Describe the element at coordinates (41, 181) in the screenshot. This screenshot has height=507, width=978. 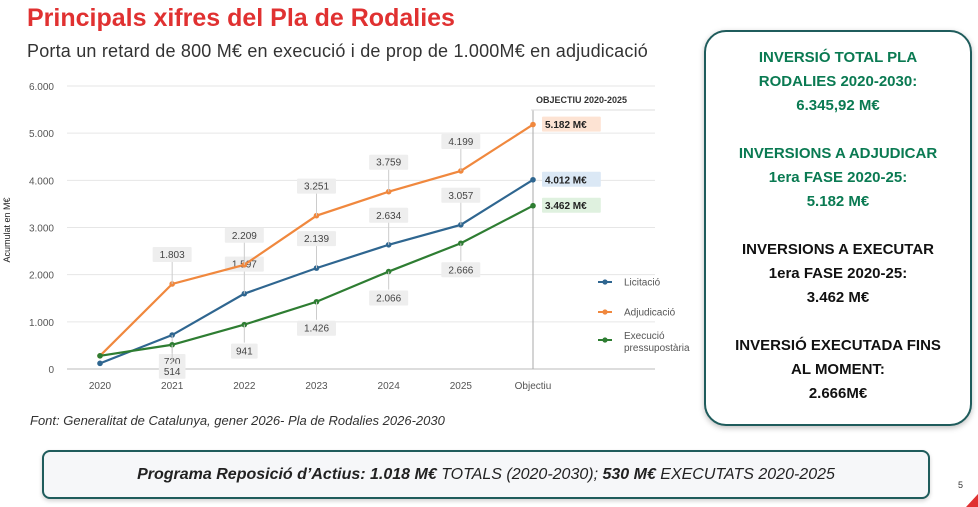
I see `y-tick-label: 4.000` at that location.